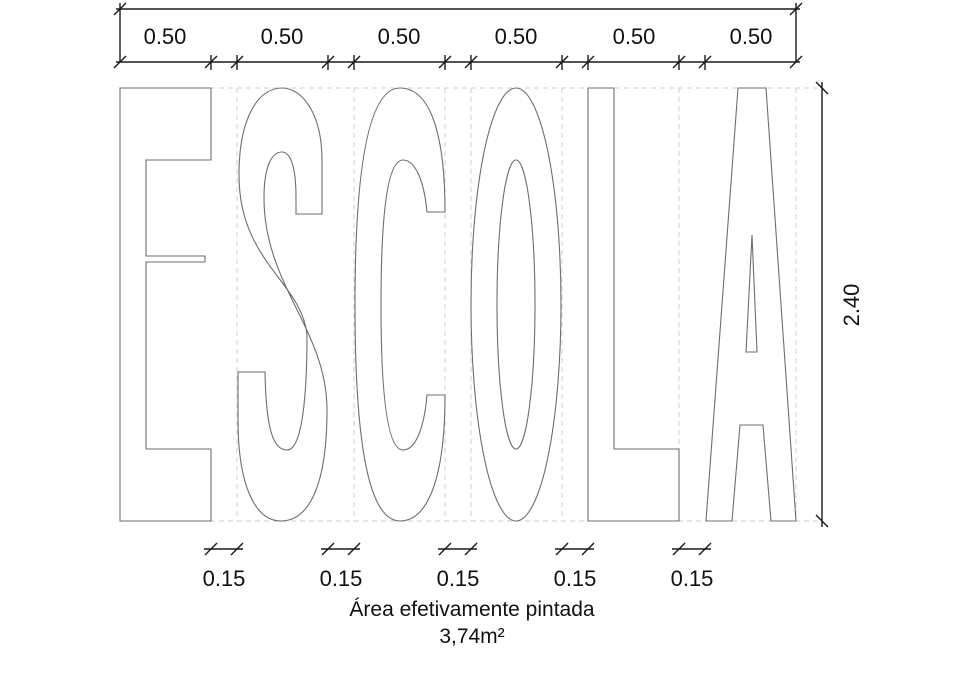  Describe the element at coordinates (471, 636) in the screenshot. I see `caption-value: 3,74m²` at that location.